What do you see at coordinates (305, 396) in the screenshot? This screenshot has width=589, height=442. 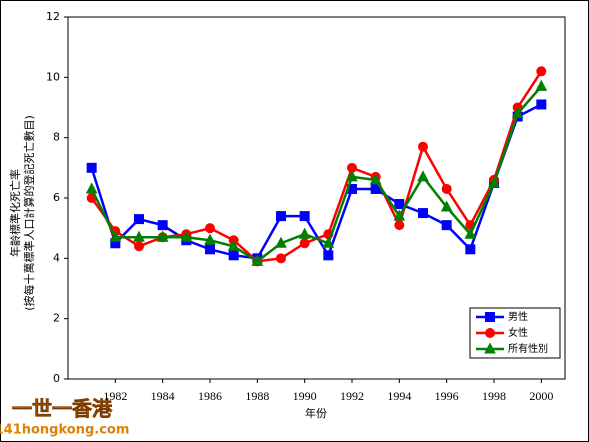 I see `x-tick-label: 1990` at bounding box center [305, 396].